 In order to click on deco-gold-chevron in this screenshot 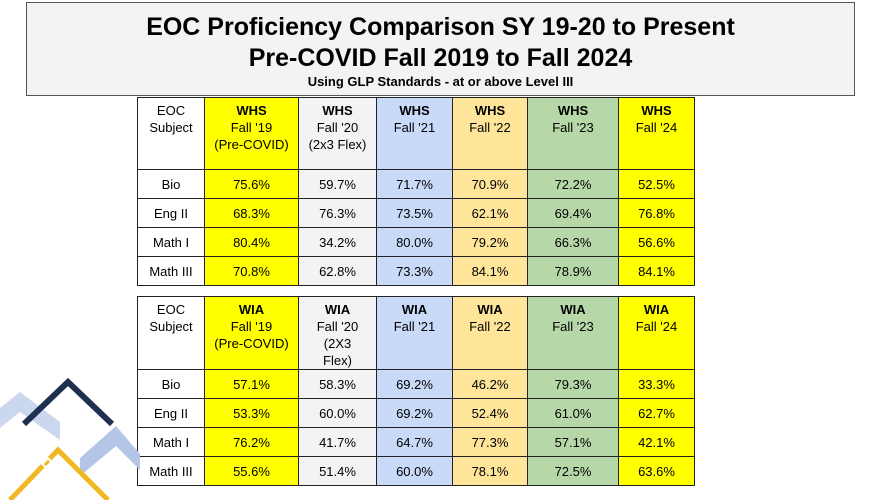, I will do `click(59, 473)`.